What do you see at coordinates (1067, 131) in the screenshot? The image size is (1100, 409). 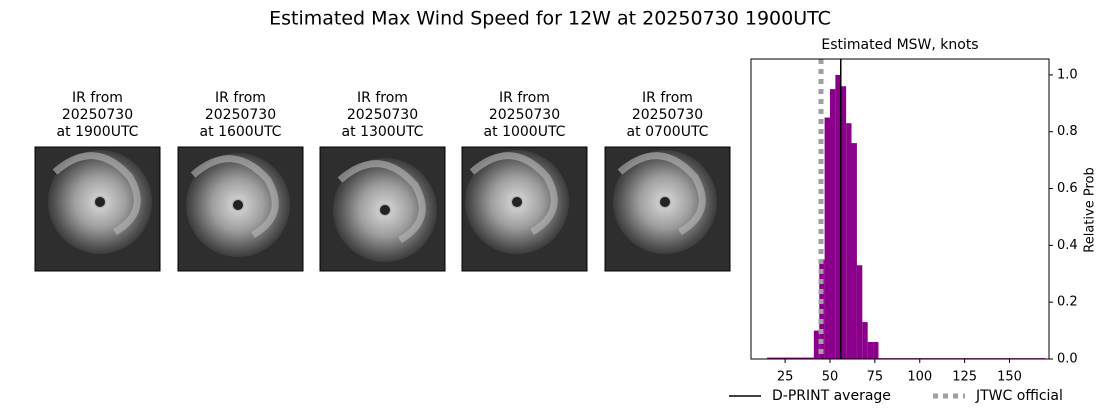 I see `y2-tick-label: 0.8` at bounding box center [1067, 131].